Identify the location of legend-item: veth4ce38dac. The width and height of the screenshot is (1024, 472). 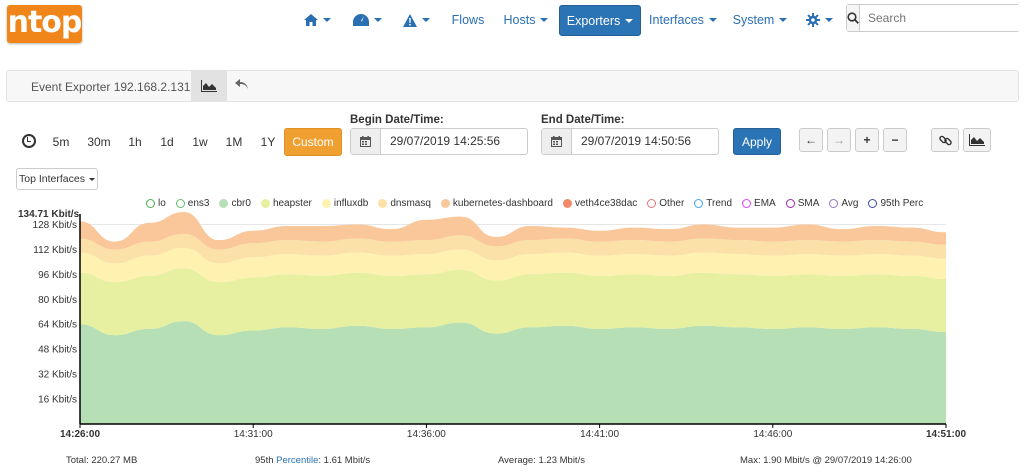
(600, 203).